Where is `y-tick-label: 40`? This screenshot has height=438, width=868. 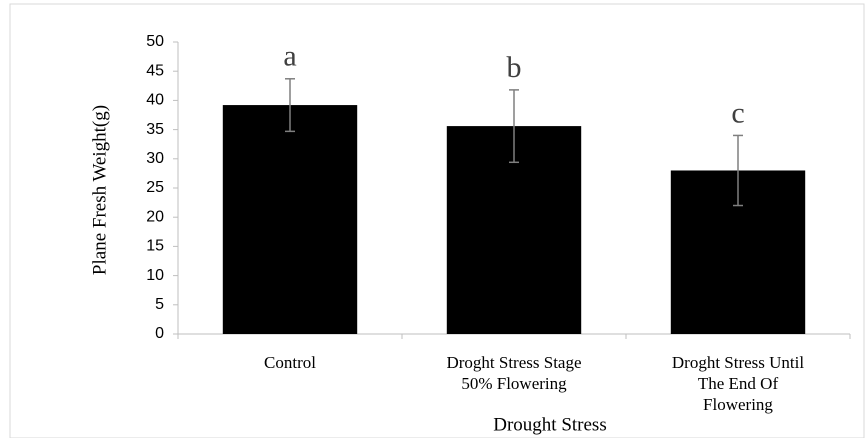 y-tick-label: 40 is located at coordinates (155, 100).